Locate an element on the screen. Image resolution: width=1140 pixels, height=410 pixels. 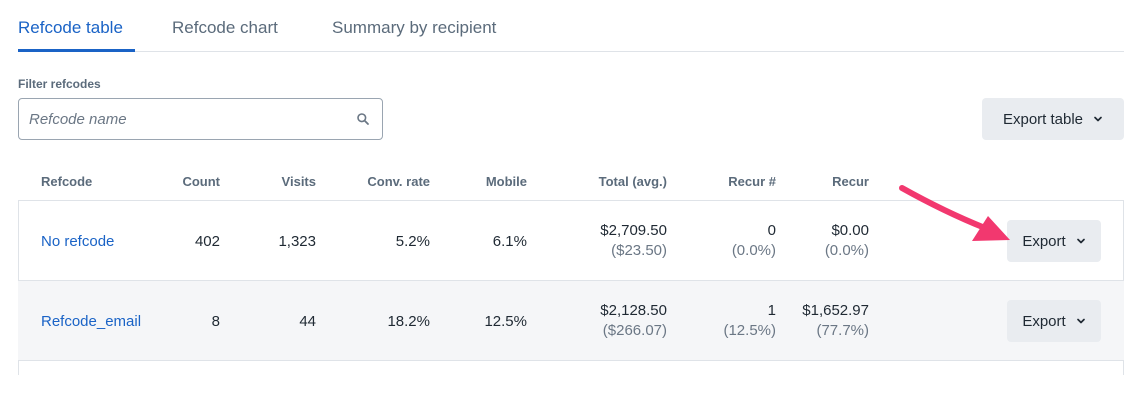
mobile-cell: 6.1% is located at coordinates (509, 241).